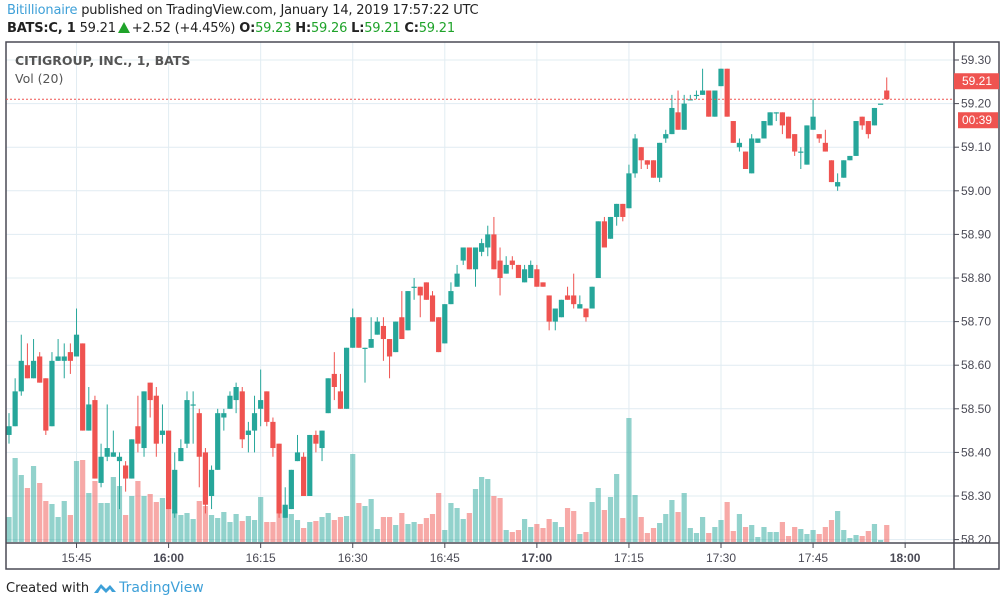  I want to click on price-change: +2.52 (+4.45%), so click(183, 28).